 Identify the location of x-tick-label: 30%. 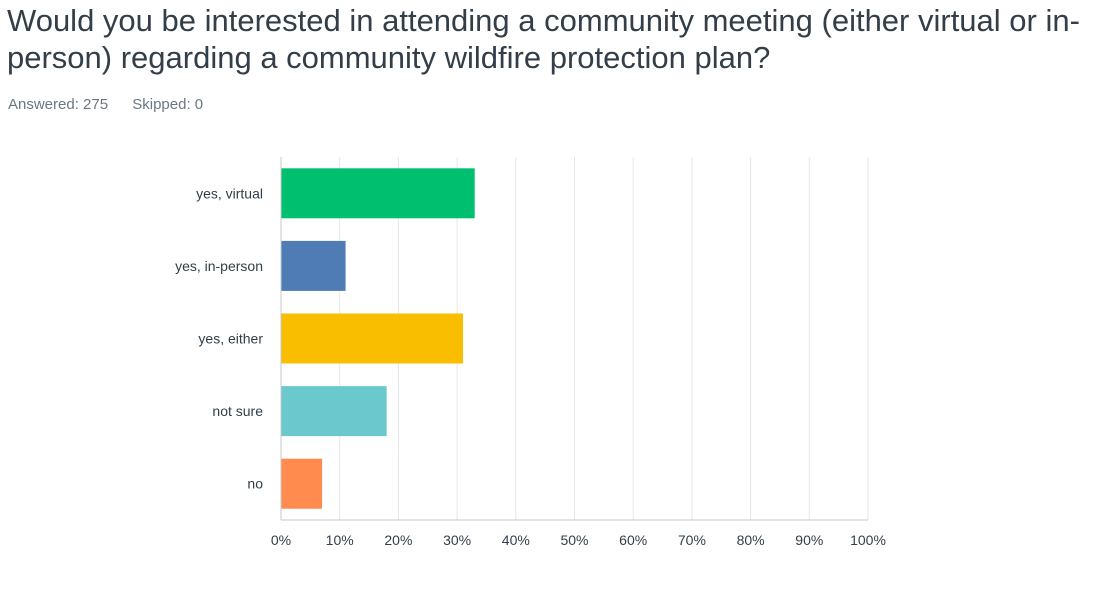
(457, 540).